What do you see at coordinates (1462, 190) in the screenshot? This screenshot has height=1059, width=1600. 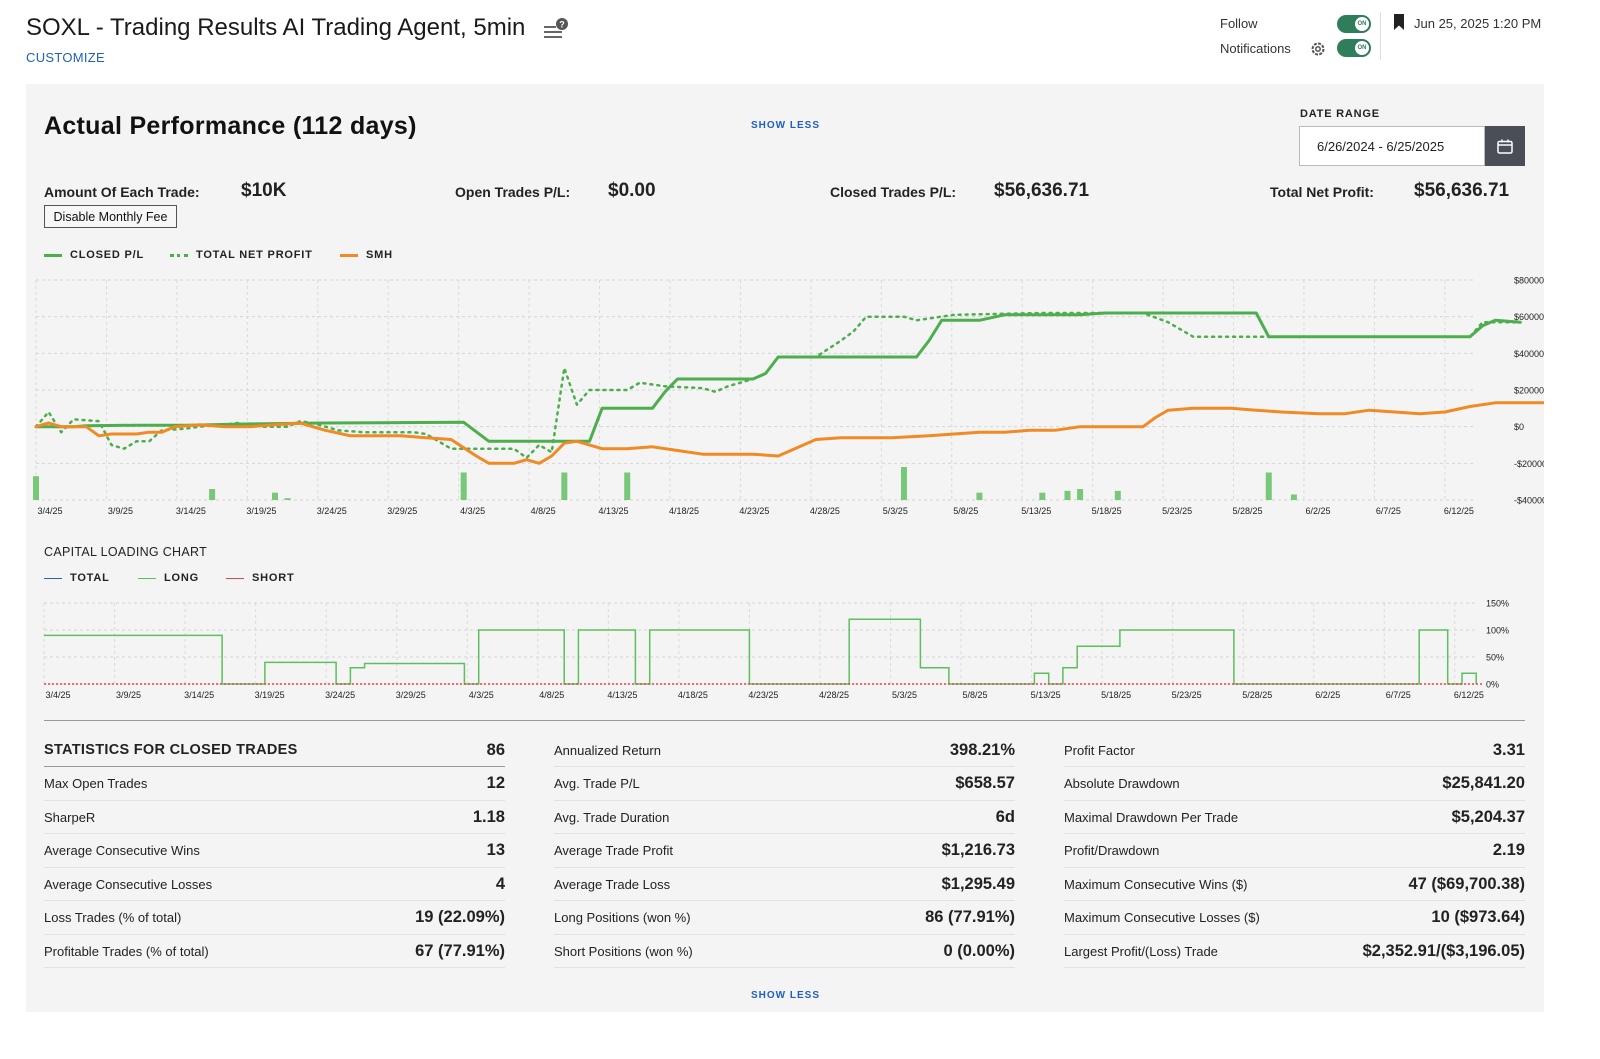 I see `total-net-value: $56,636.71` at bounding box center [1462, 190].